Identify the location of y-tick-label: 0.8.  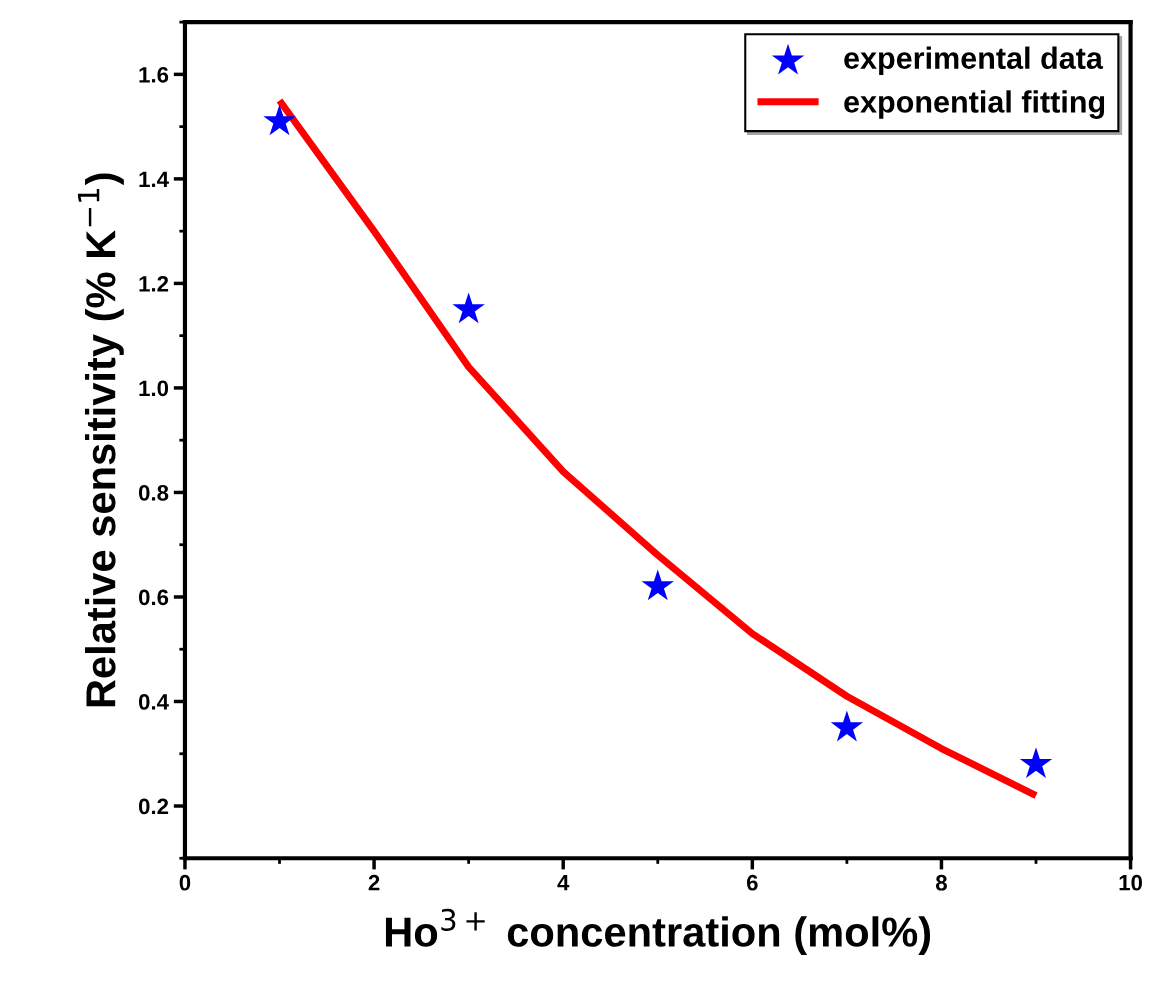
(153, 492).